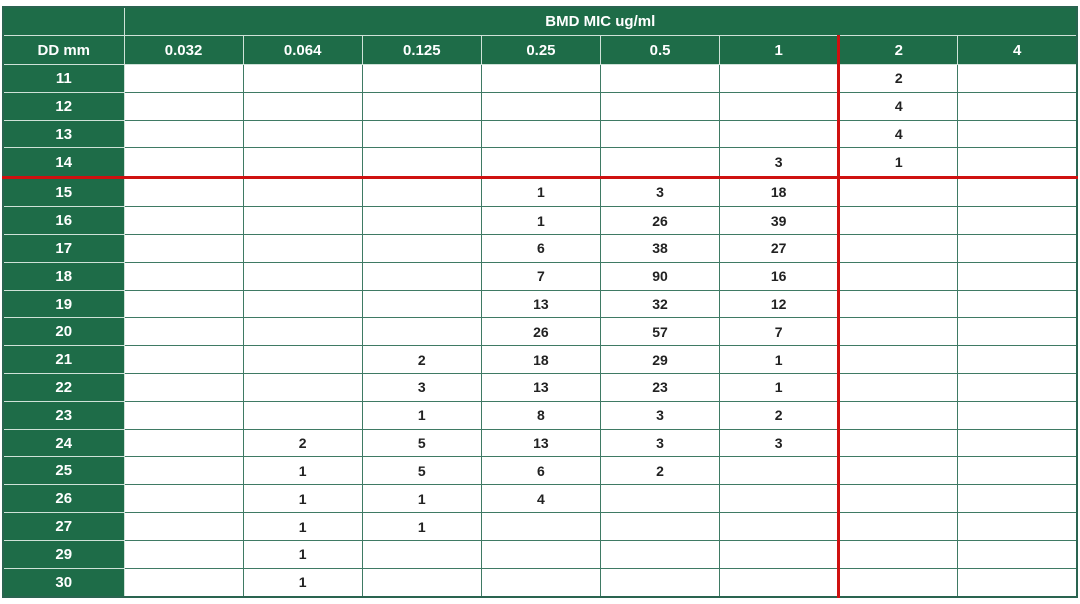  What do you see at coordinates (1017, 443) in the screenshot?
I see `cell-dd24-mic4` at bounding box center [1017, 443].